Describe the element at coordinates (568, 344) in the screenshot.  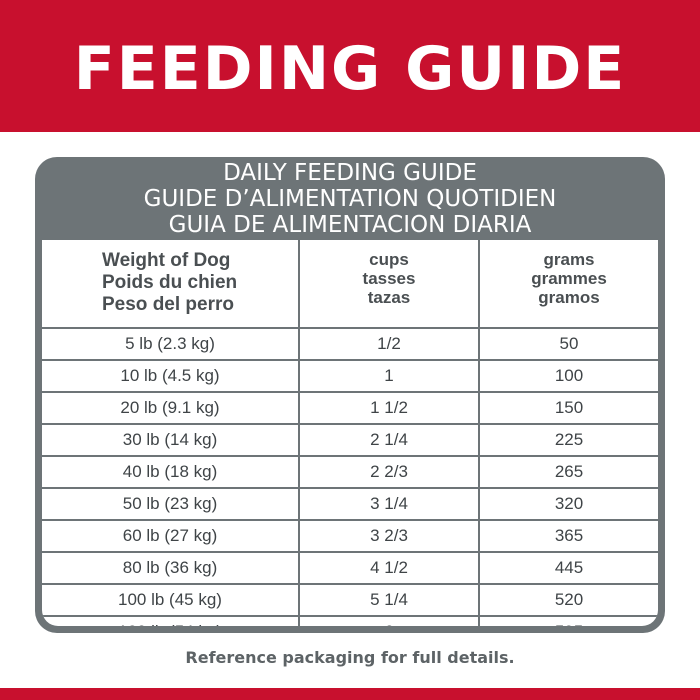
I see `grams-cell: 50` at that location.